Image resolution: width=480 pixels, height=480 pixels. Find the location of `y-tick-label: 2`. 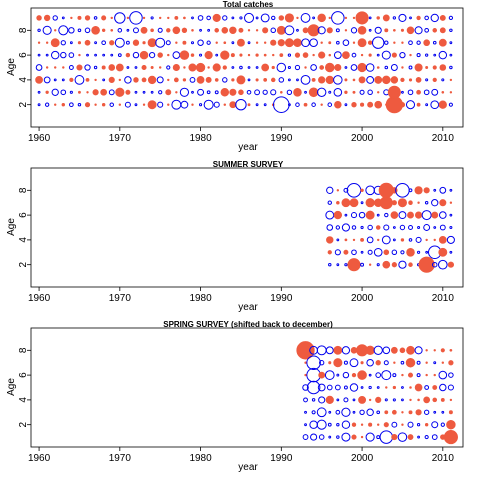

y-tick-label: 2 is located at coordinates (23, 264).